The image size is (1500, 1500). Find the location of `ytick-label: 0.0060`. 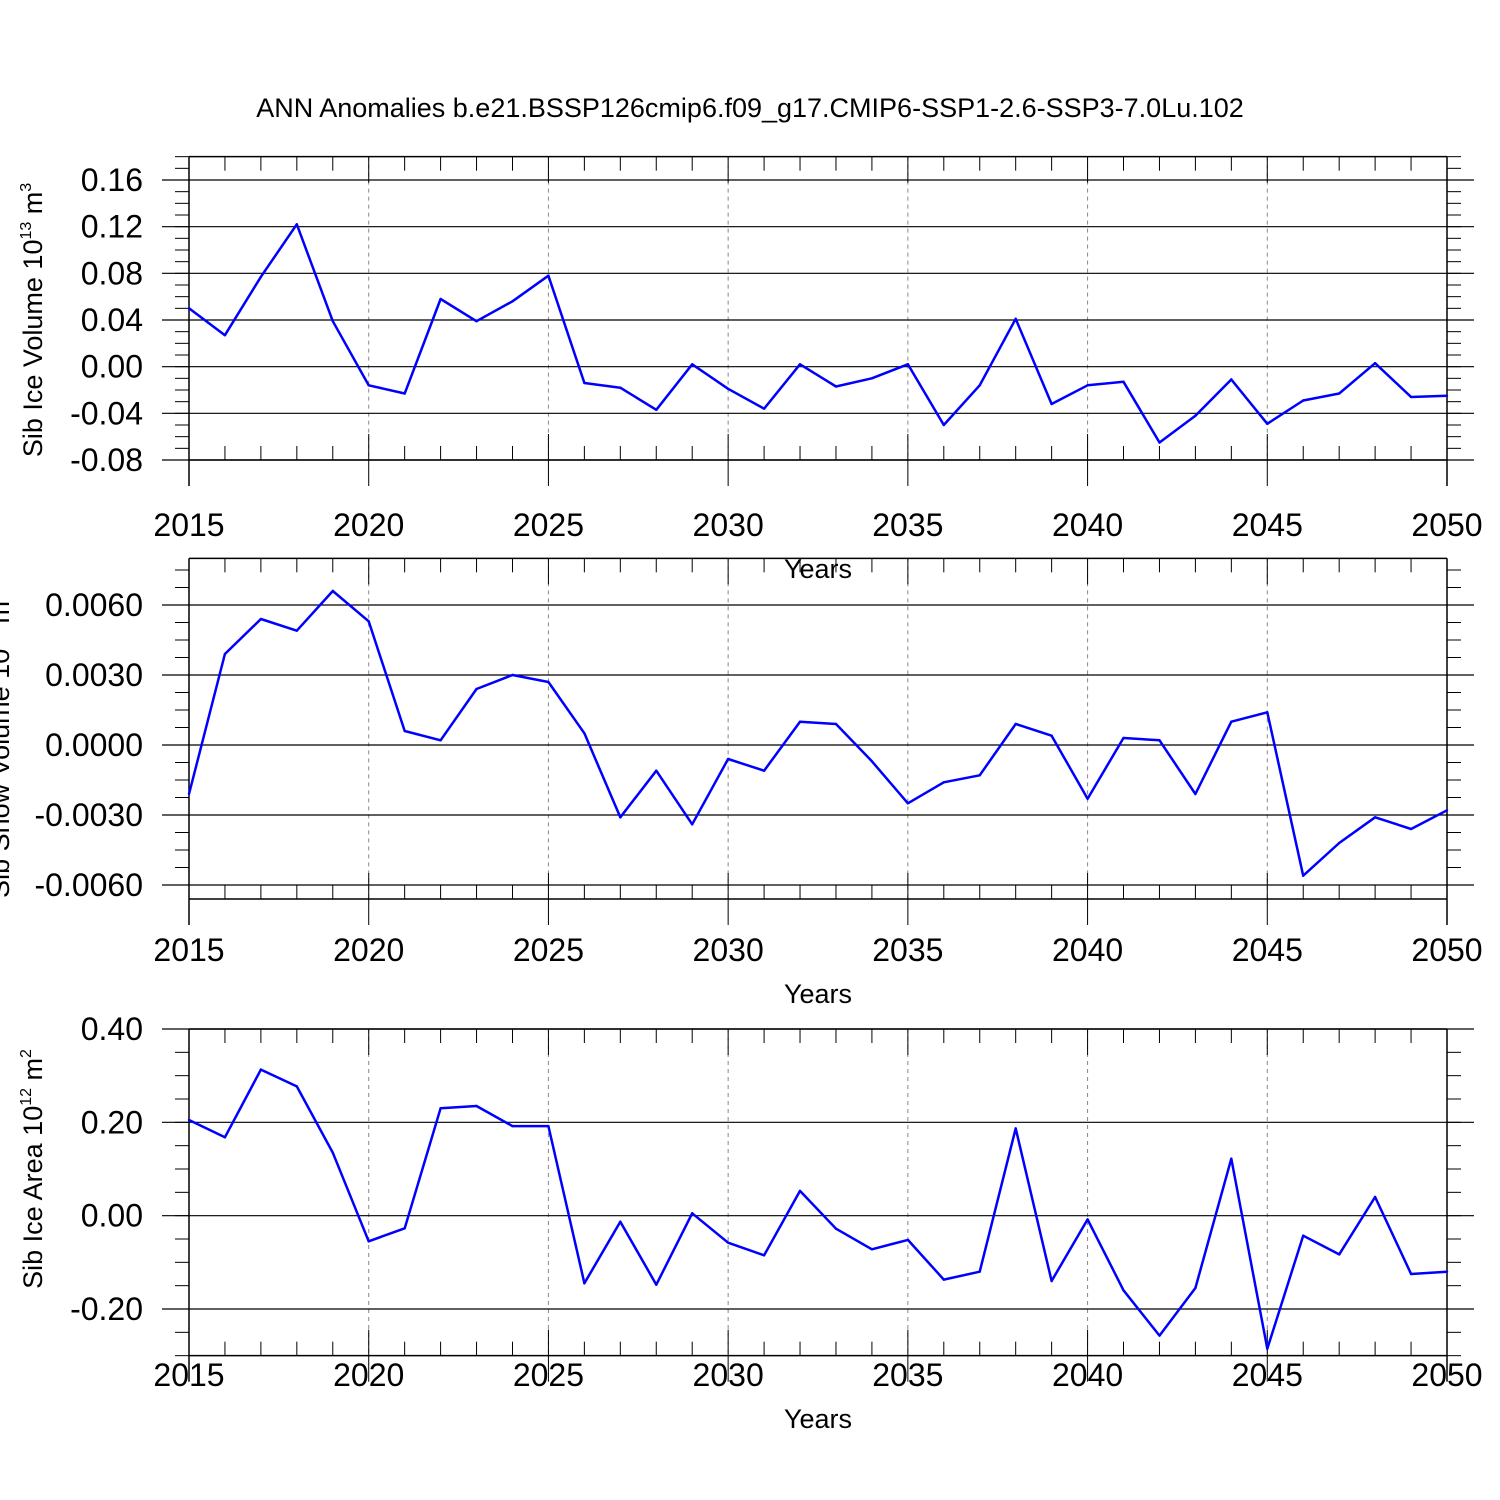

ytick-label: 0.0060 is located at coordinates (94, 605).